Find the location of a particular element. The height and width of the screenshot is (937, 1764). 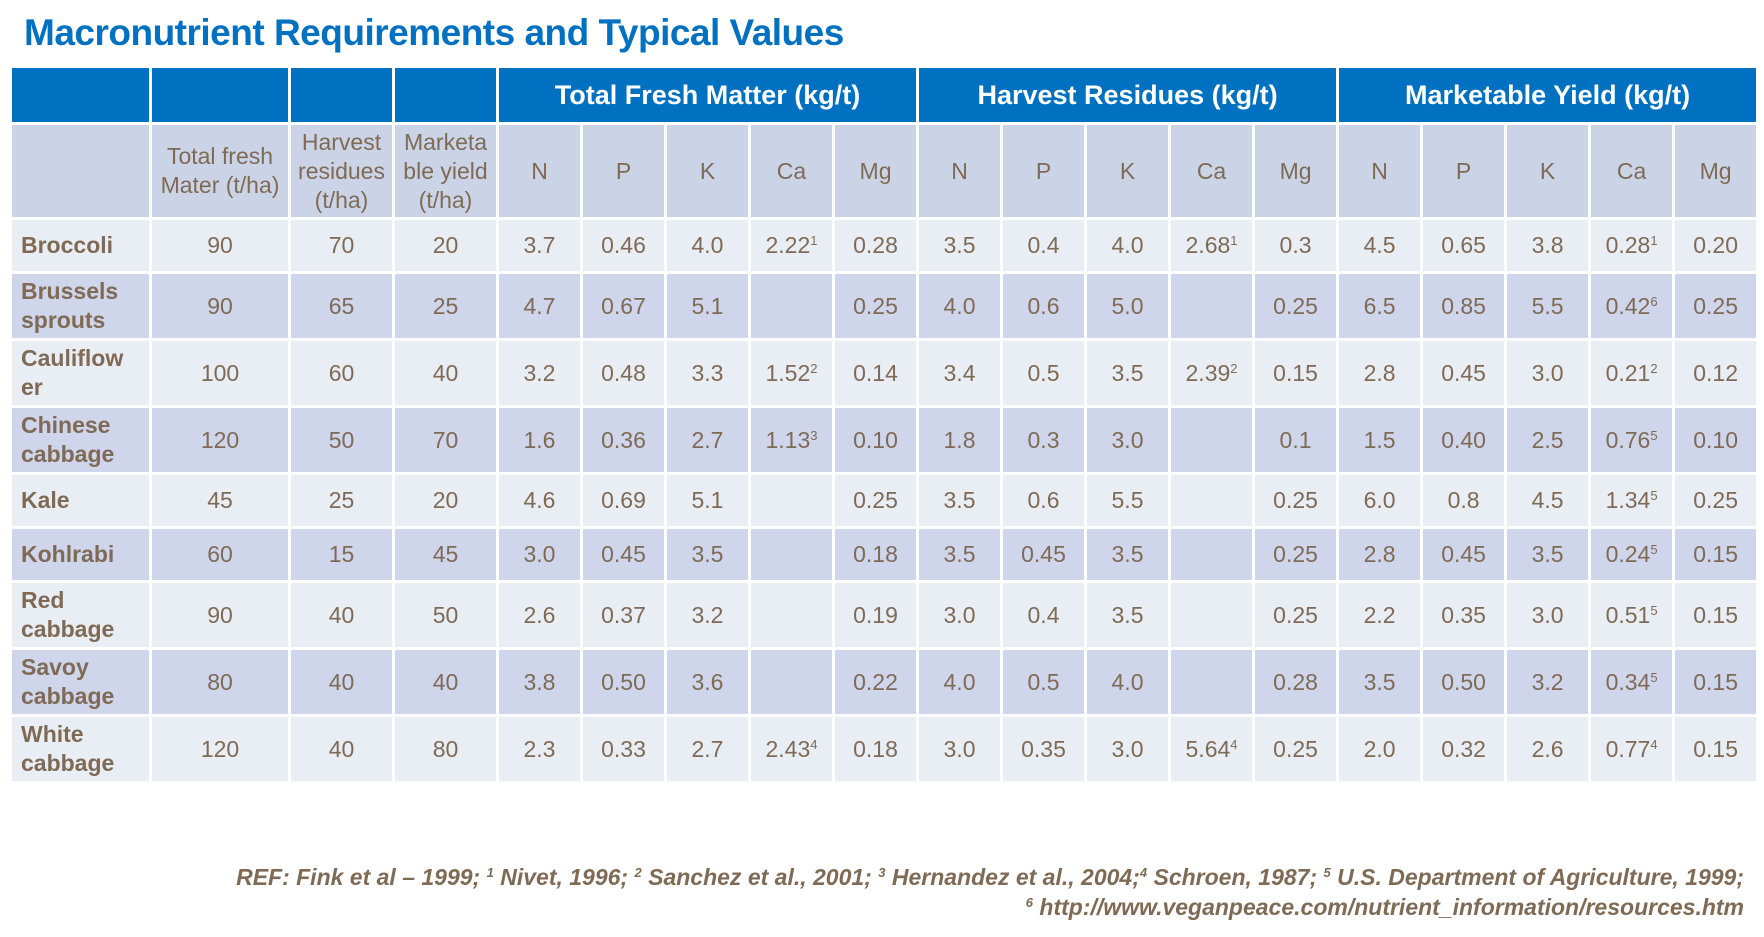

table-cell: 90 is located at coordinates (220, 306).